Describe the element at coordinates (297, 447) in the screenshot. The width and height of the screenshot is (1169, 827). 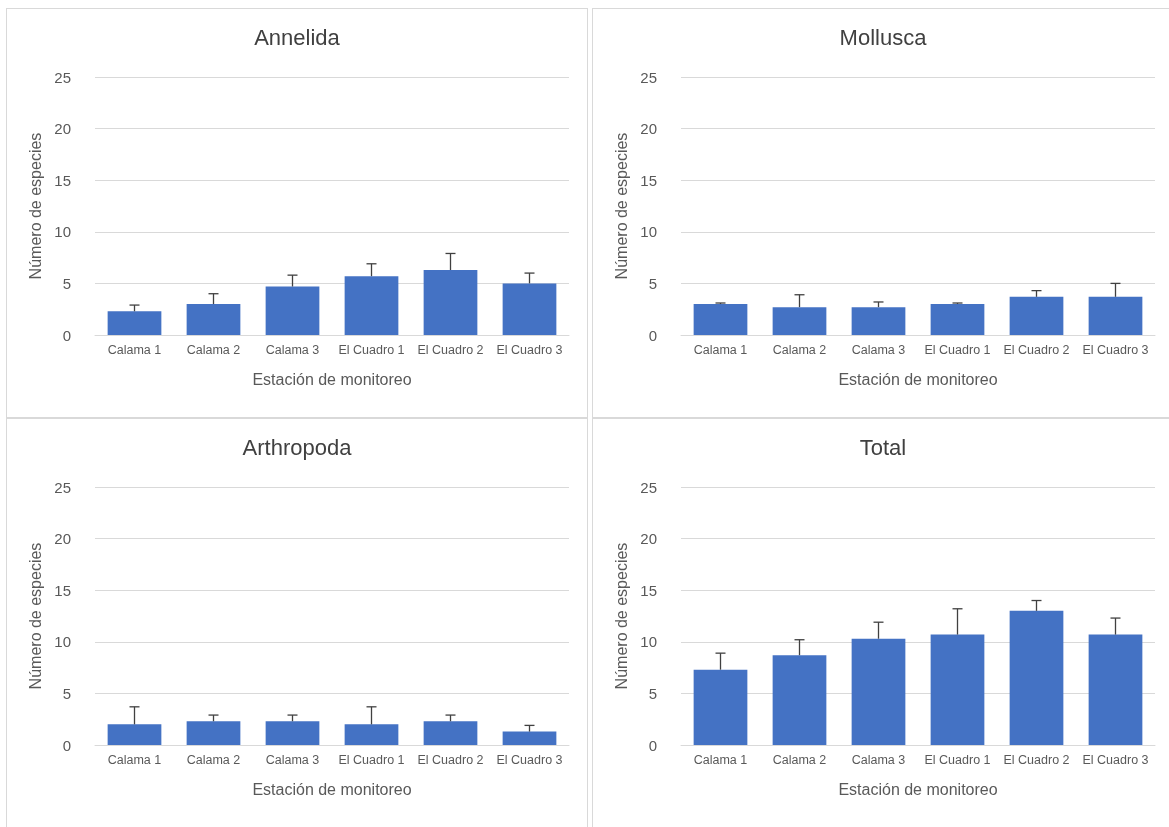
I see `chart-title: Arthropoda` at that location.